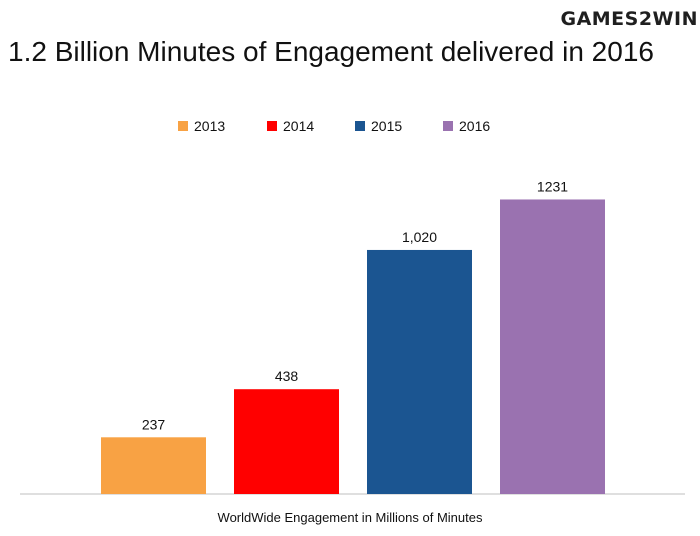 The image size is (700, 536). I want to click on legend-item-2015: 2015, so click(378, 126).